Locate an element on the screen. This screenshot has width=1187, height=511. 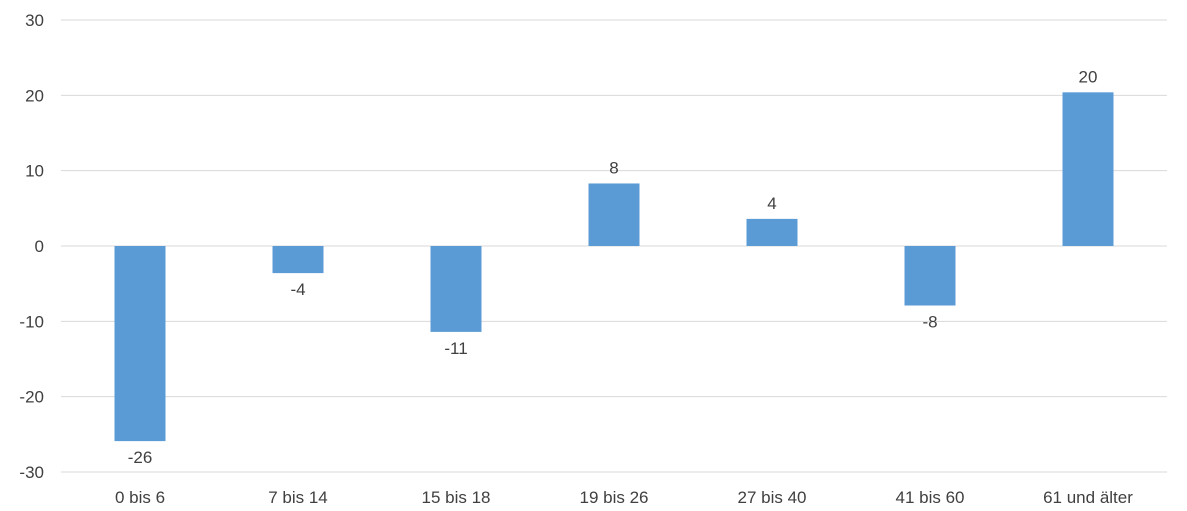
y-tick-label: -10 is located at coordinates (31, 321).